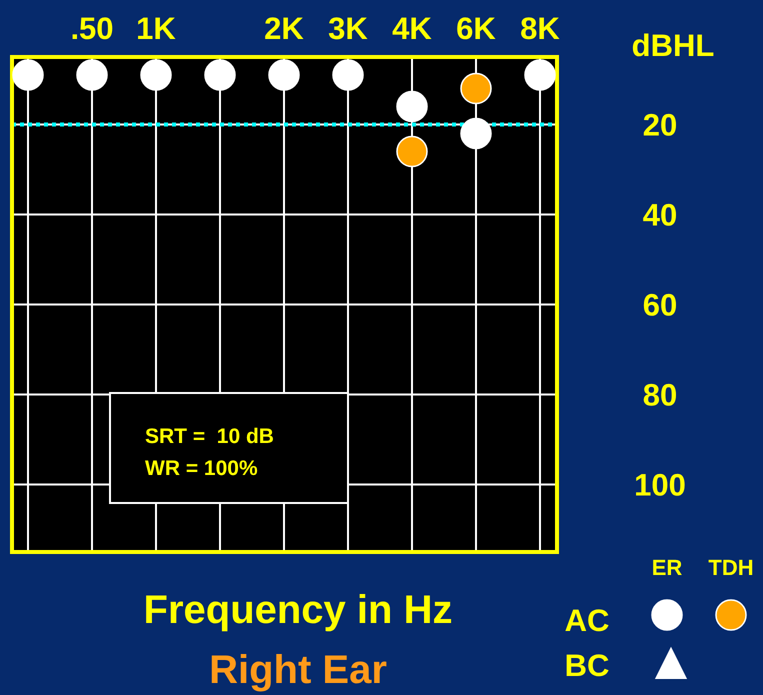 This screenshot has width=763, height=695. What do you see at coordinates (348, 28) in the screenshot?
I see `x-tick-label: 3K` at bounding box center [348, 28].